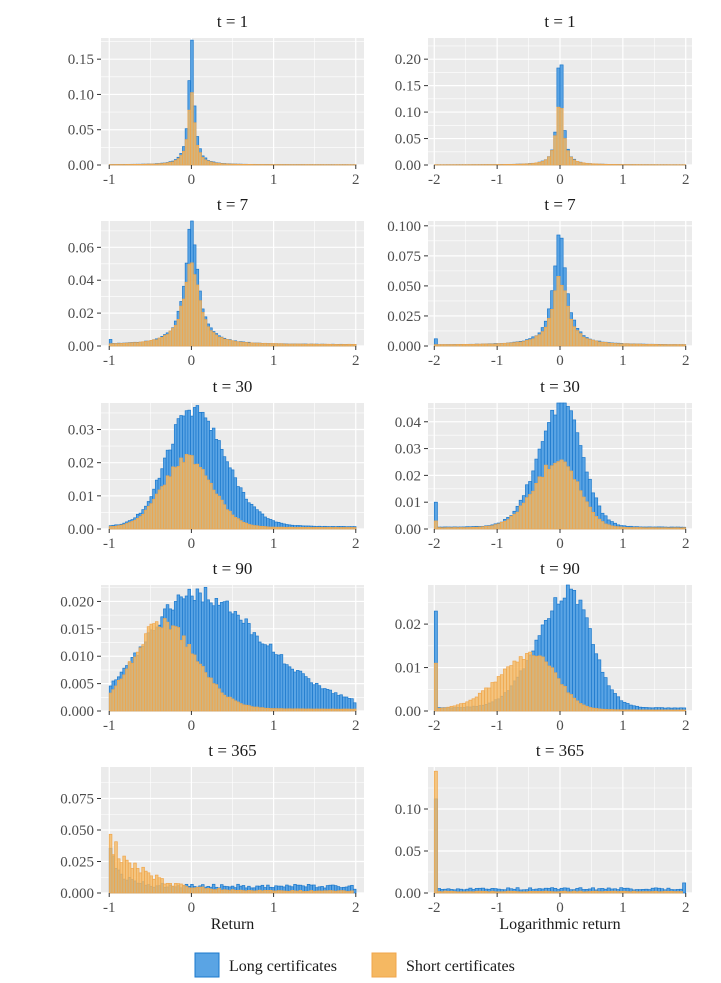 The image size is (721, 983). Describe the element at coordinates (109, 908) in the screenshot. I see `x-tick-label: -1` at that location.